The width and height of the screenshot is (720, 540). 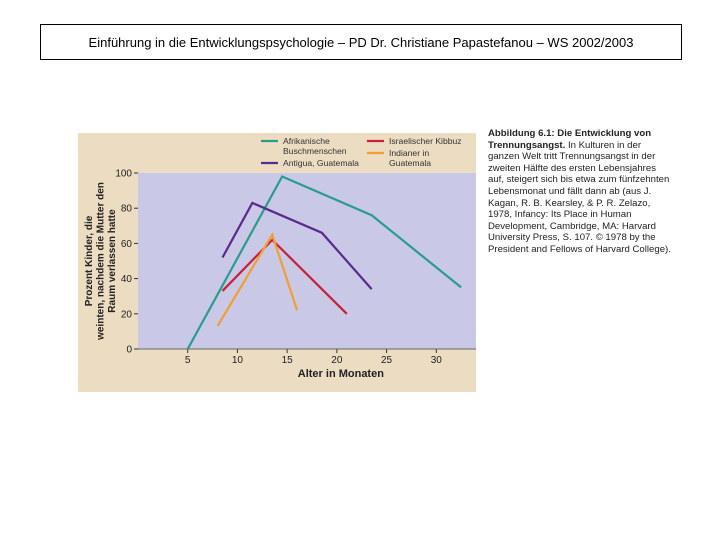 What do you see at coordinates (127, 244) in the screenshot?
I see `y-tick-label: 60` at bounding box center [127, 244].